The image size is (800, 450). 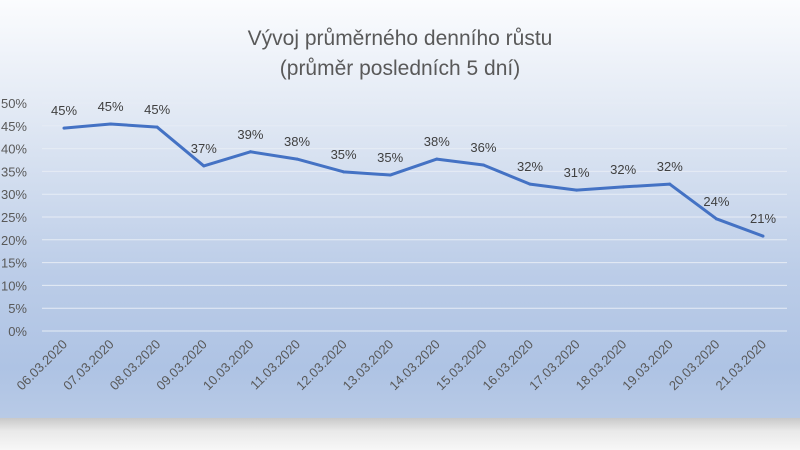 What do you see at coordinates (740, 365) in the screenshot?
I see `x-tick-label: 21.03.2020` at bounding box center [740, 365].